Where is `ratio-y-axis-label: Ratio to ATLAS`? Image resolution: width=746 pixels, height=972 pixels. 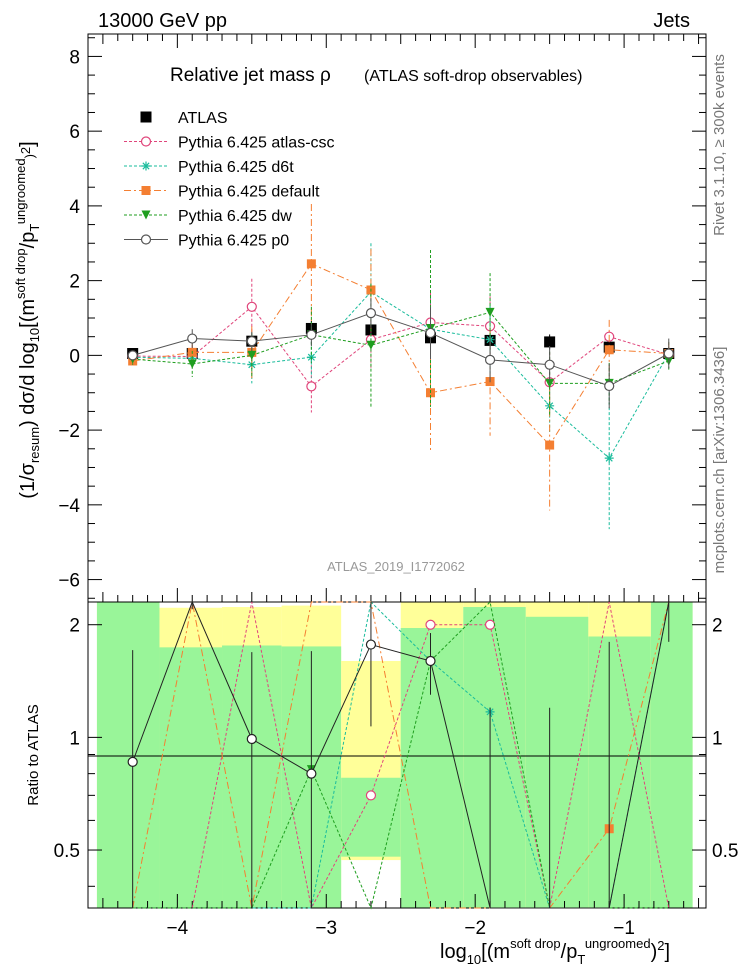 ratio-y-axis-label: Ratio to ATLAS is located at coordinates (33, 754).